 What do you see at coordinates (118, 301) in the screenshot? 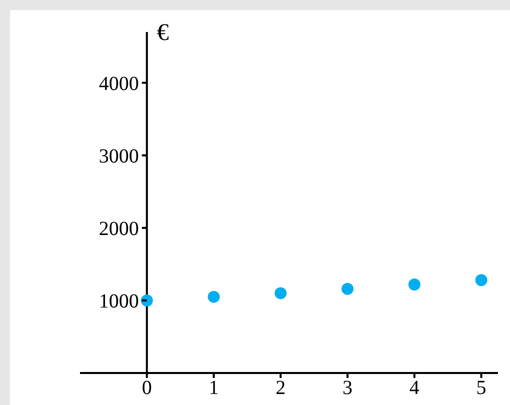
I see `y-tick-label: 1000` at bounding box center [118, 301].